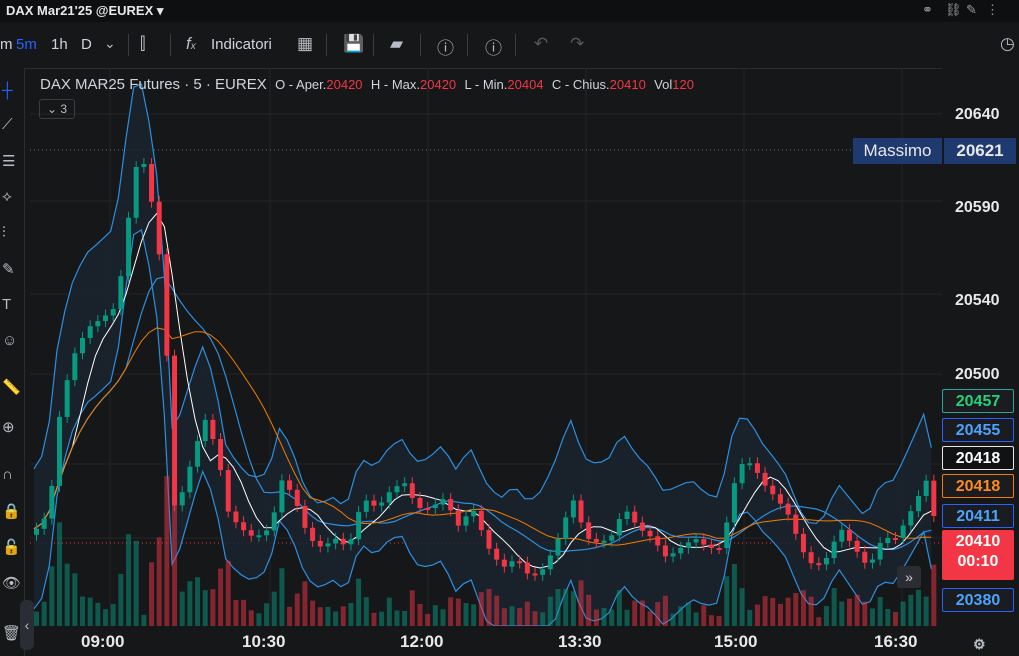 Image resolution: width=1019 pixels, height=656 pixels. I want to click on time-axis, so click(486, 641).